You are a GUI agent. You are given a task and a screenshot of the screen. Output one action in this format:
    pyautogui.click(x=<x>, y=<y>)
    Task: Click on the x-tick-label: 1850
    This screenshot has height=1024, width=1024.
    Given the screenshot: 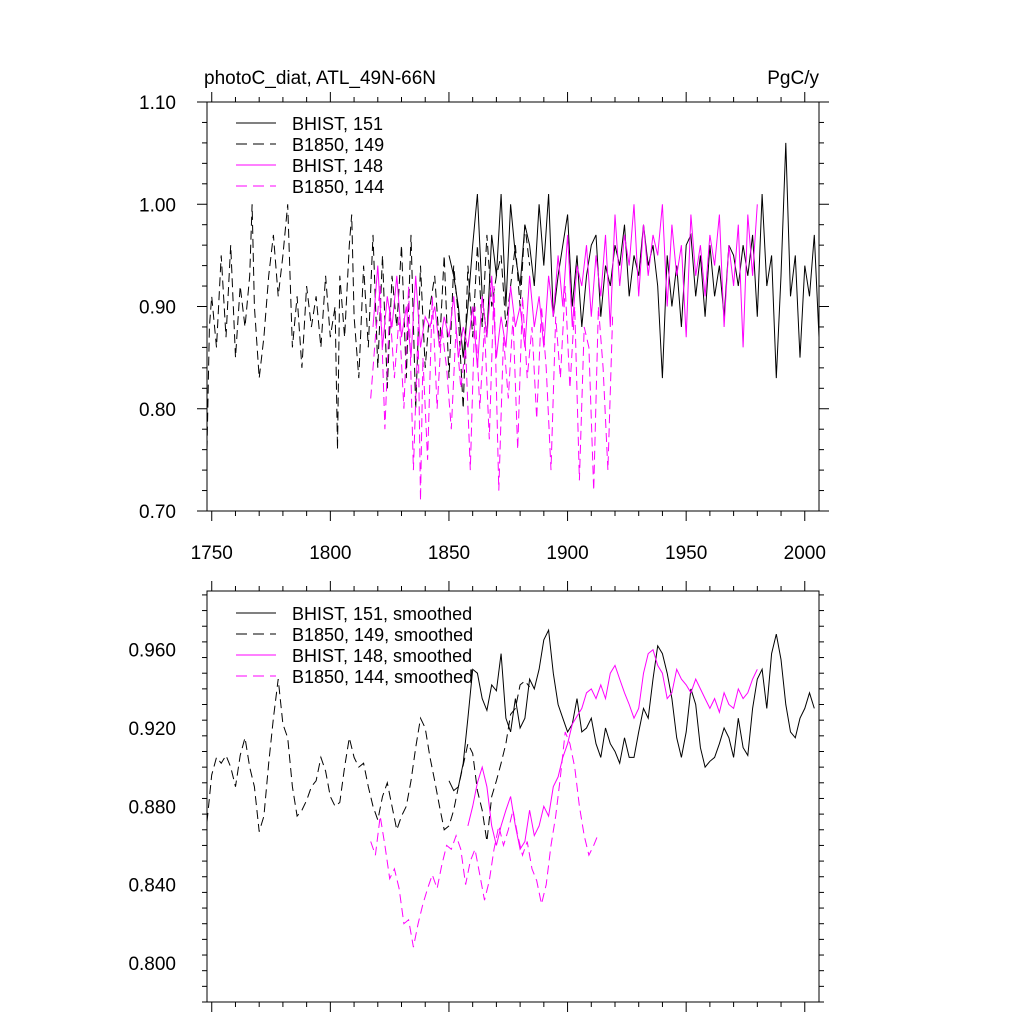 What is the action you would take?
    pyautogui.click(x=449, y=553)
    